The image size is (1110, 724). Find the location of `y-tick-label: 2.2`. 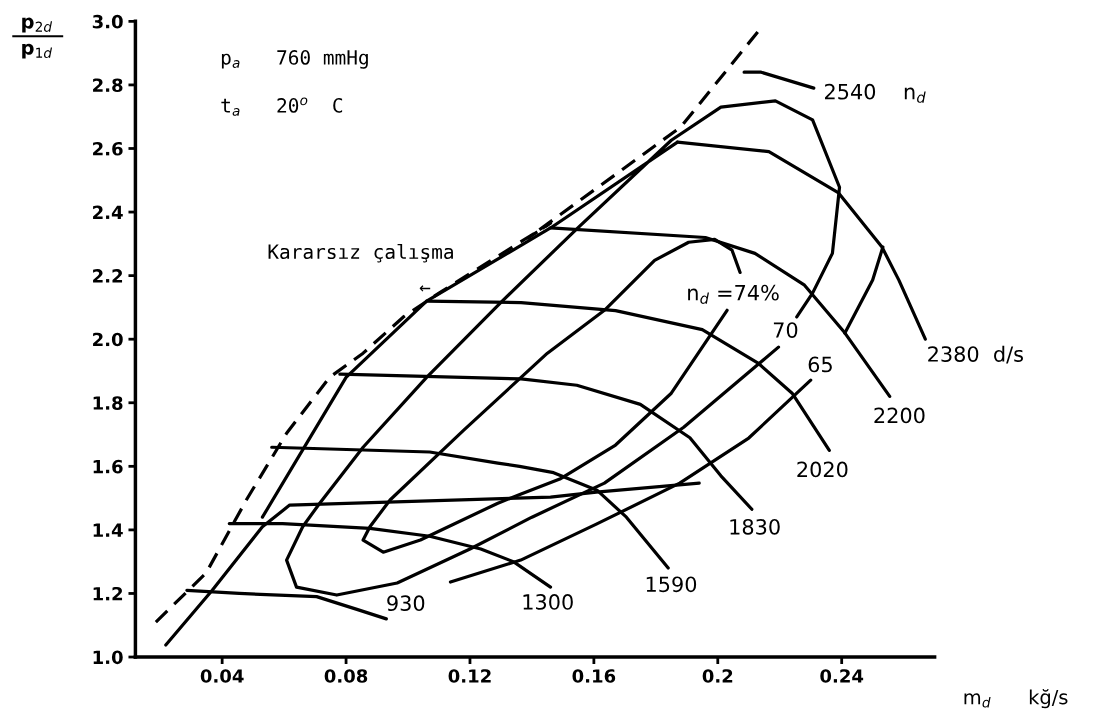

y-tick-label: 2.2 is located at coordinates (108, 276).